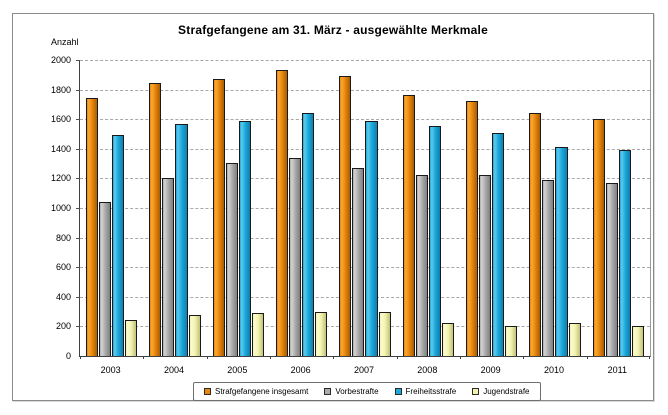 This screenshot has height=415, width=668. Describe the element at coordinates (300, 370) in the screenshot. I see `x-tick-label: 2006` at that location.